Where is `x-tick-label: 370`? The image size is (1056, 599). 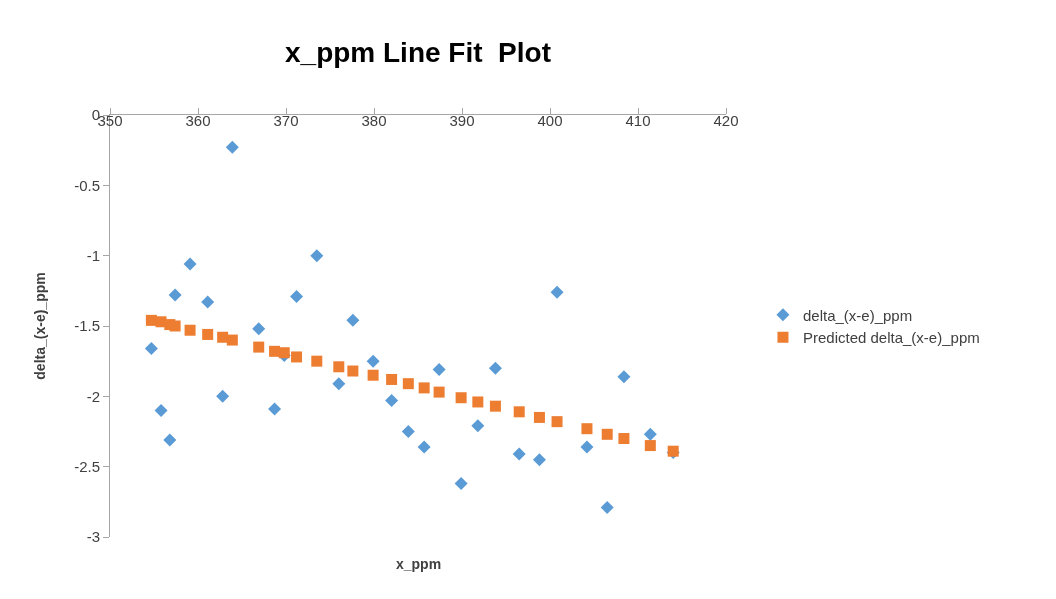
x-tick-label: 370 is located at coordinates (286, 120).